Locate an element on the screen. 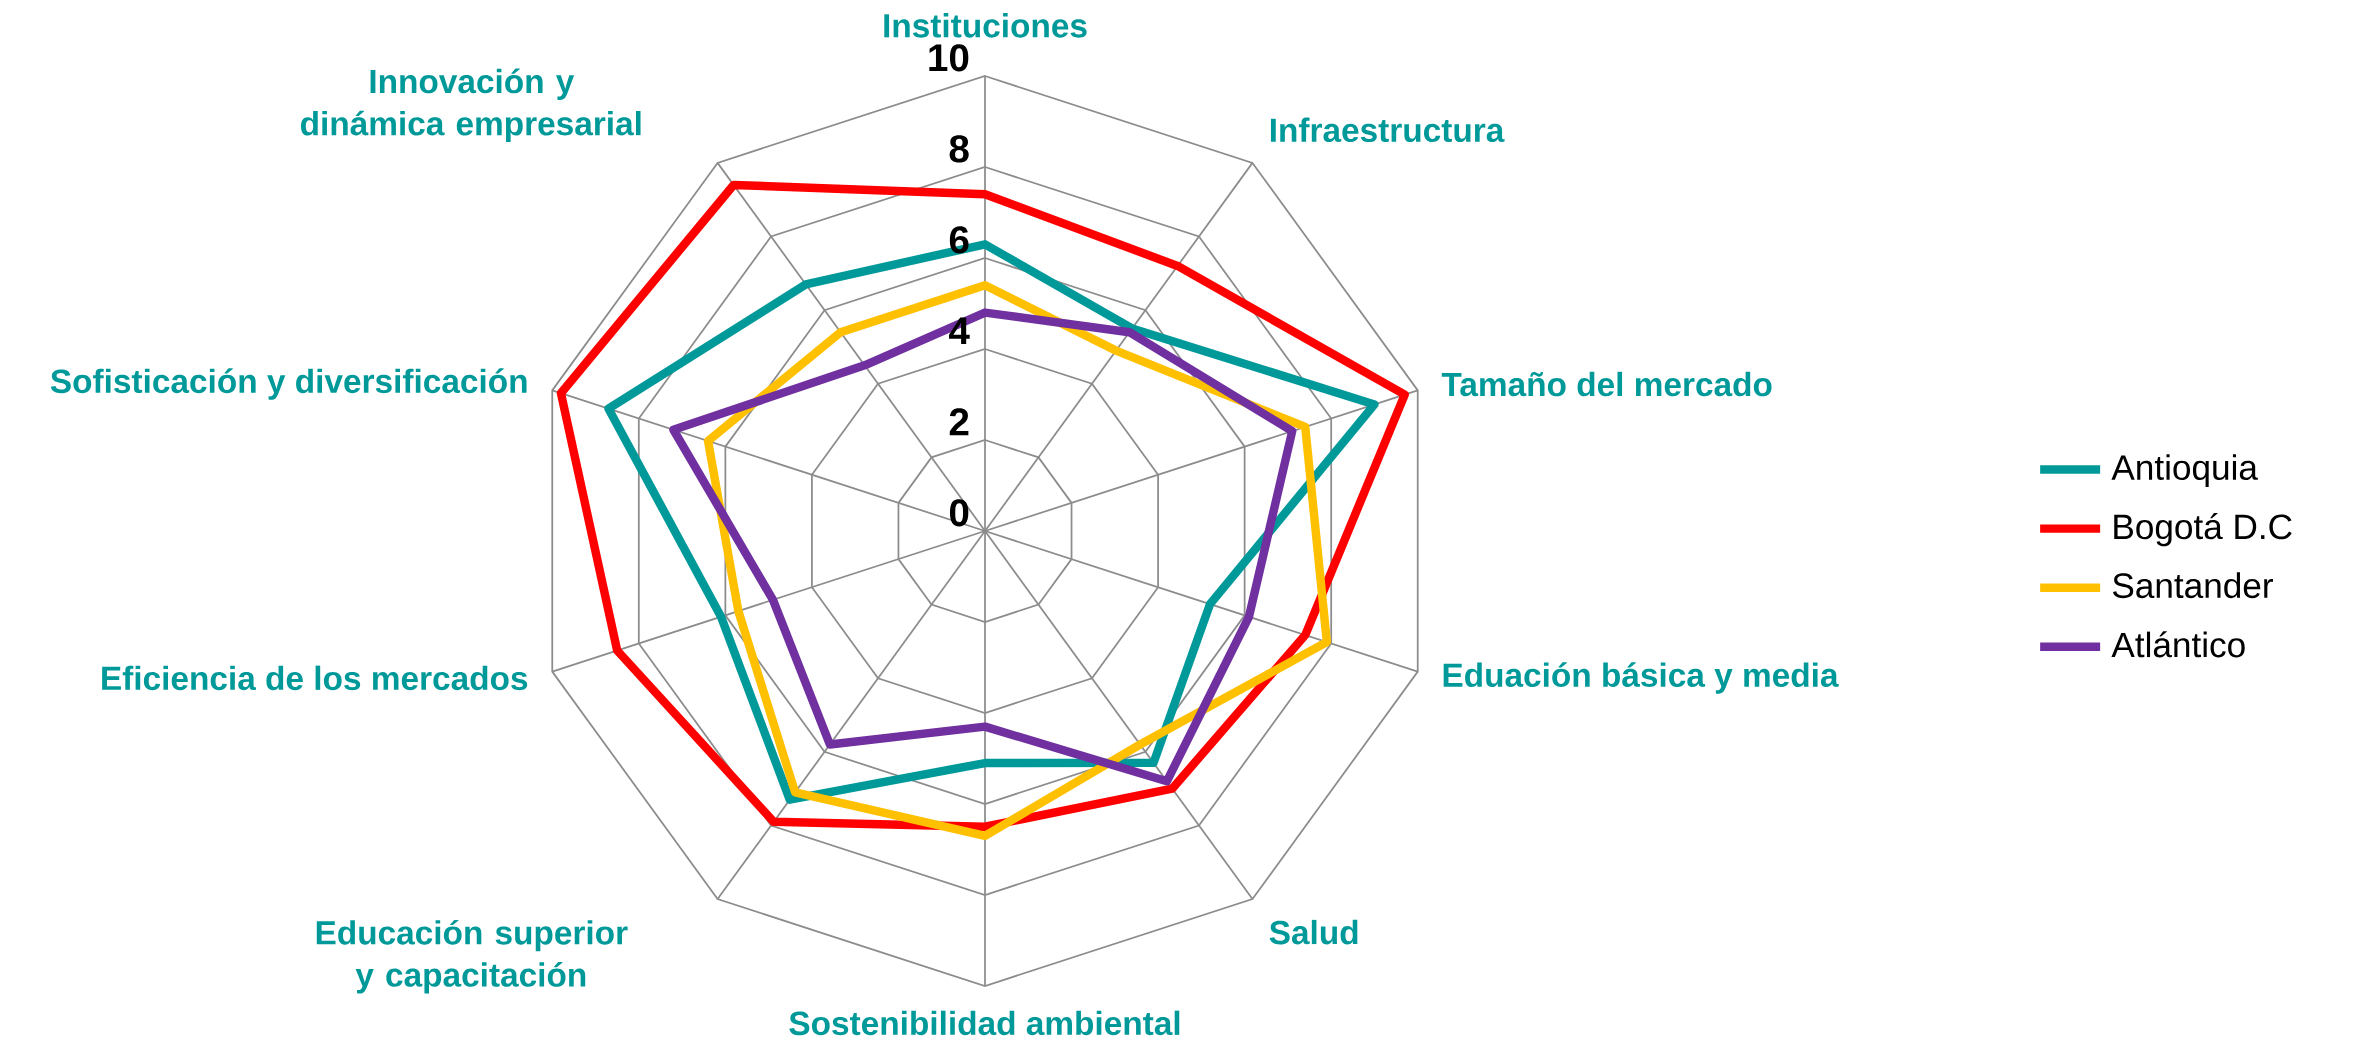 This screenshot has height=1051, width=2377. spoke-label: Sofisticación y diversificación is located at coordinates (288, 384).